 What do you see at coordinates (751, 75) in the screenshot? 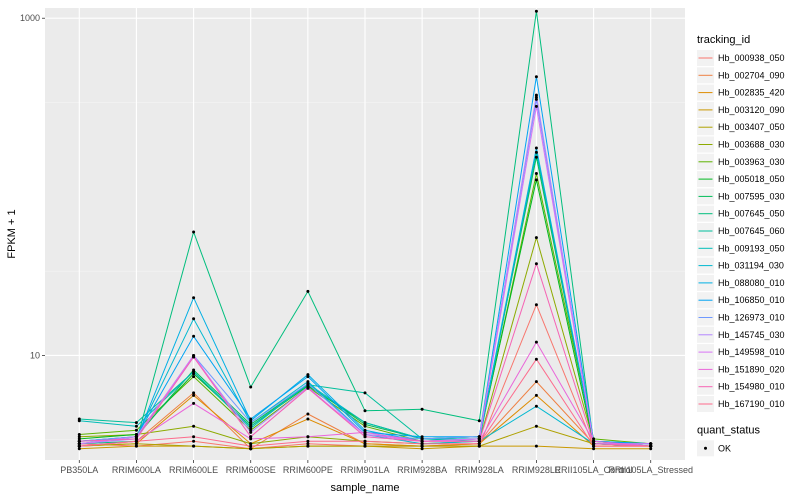
I see `legend-label: Hb_002704_090` at bounding box center [751, 75].